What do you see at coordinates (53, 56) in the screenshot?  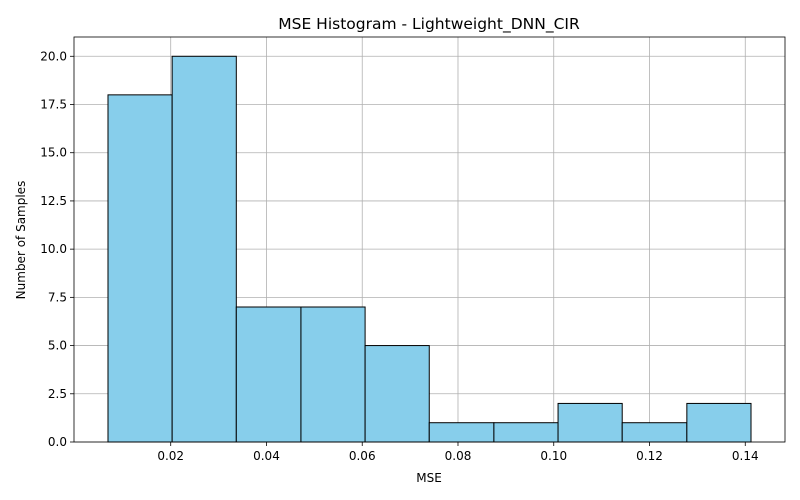 I see `y-tick-label: 20.0` at bounding box center [53, 56].